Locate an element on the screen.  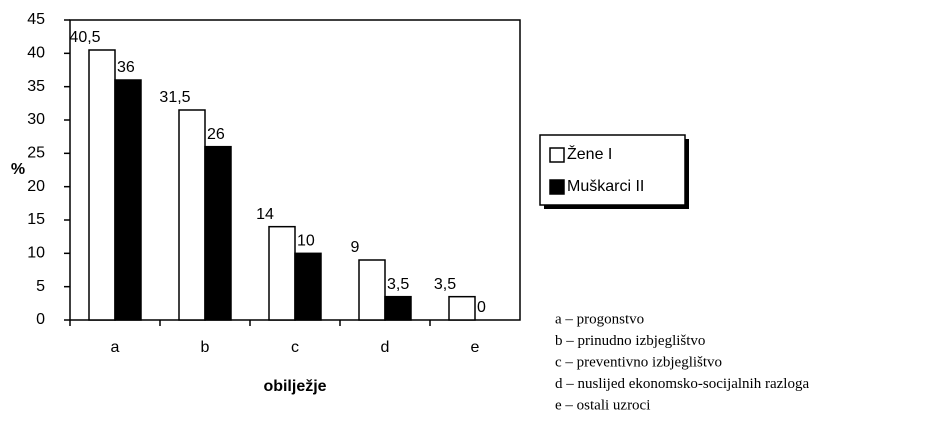
y-tick-label: 40 is located at coordinates (36, 53).